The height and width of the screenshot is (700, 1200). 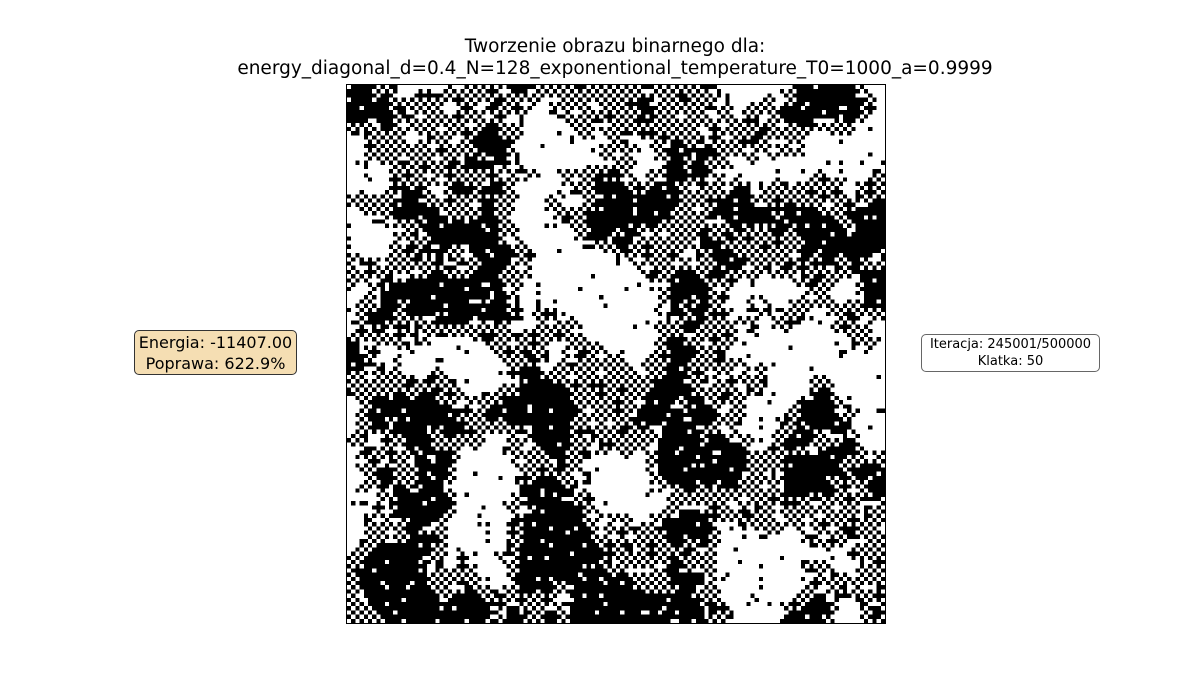 I want to click on iteration-counter: Iteracja: 245001/500000, so click(x=1010, y=344).